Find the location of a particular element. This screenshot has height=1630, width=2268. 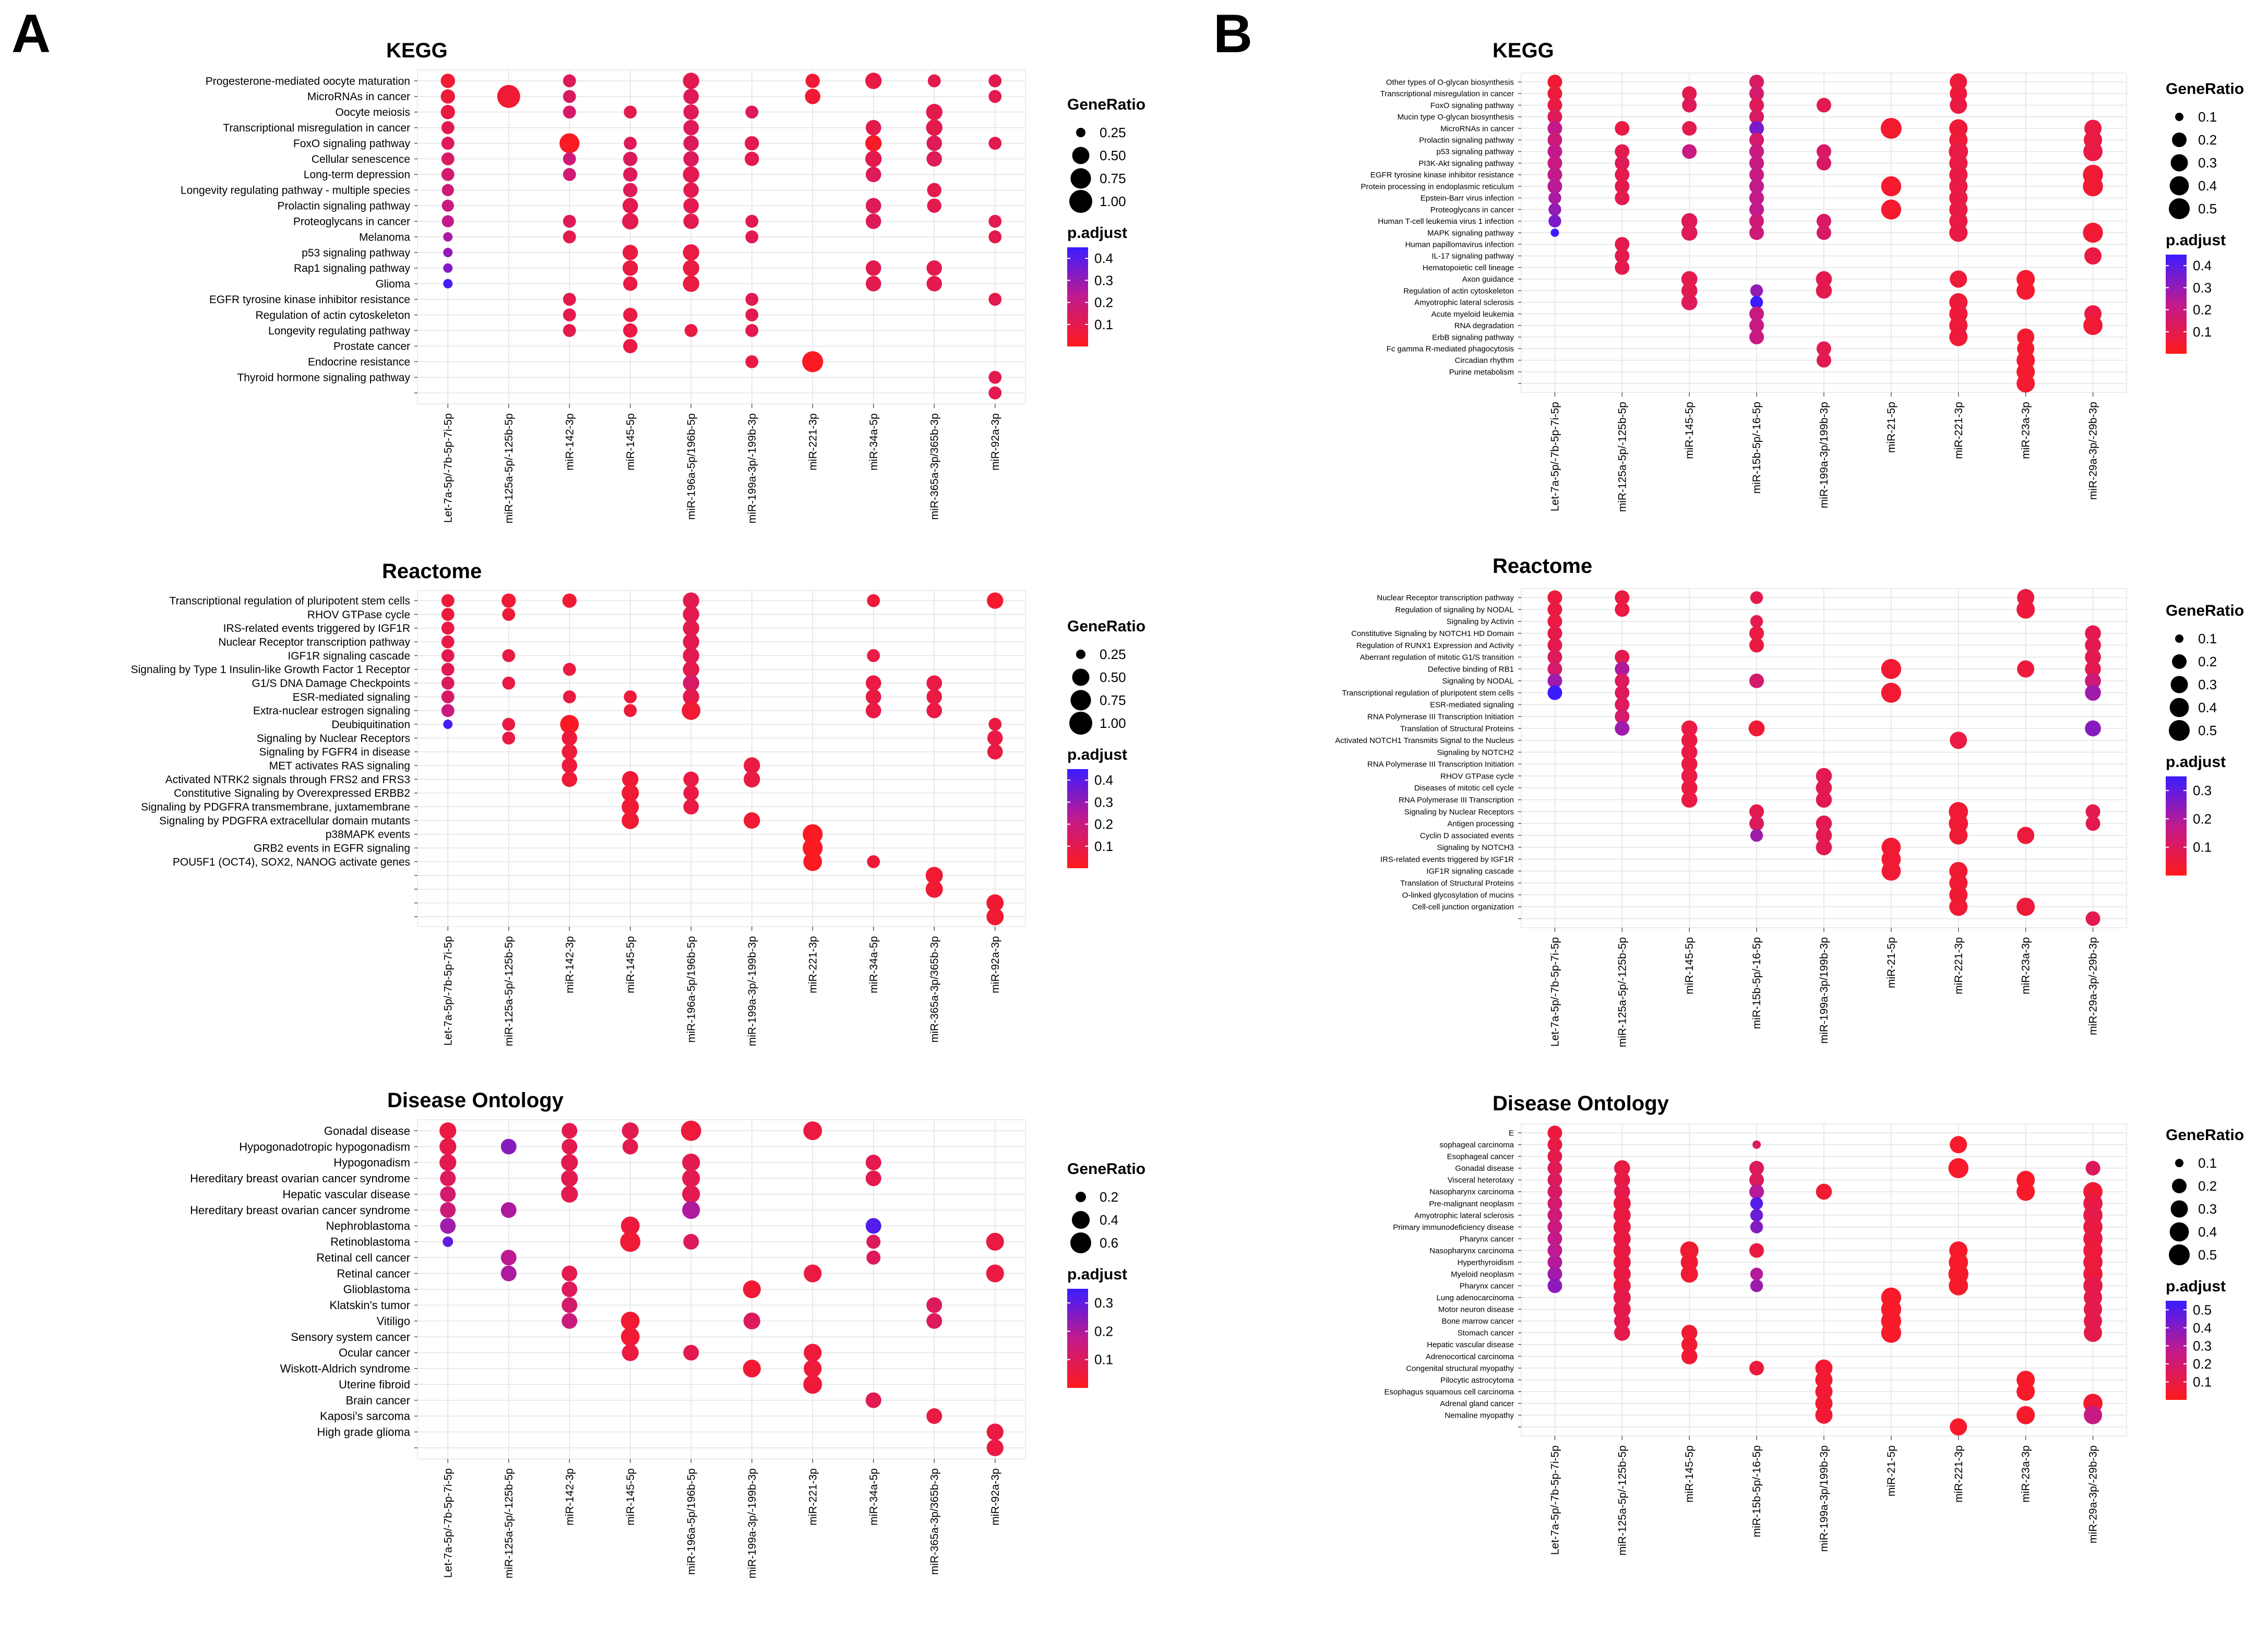

y-tick-label: Longevity regulating pathway is located at coordinates (339, 331).